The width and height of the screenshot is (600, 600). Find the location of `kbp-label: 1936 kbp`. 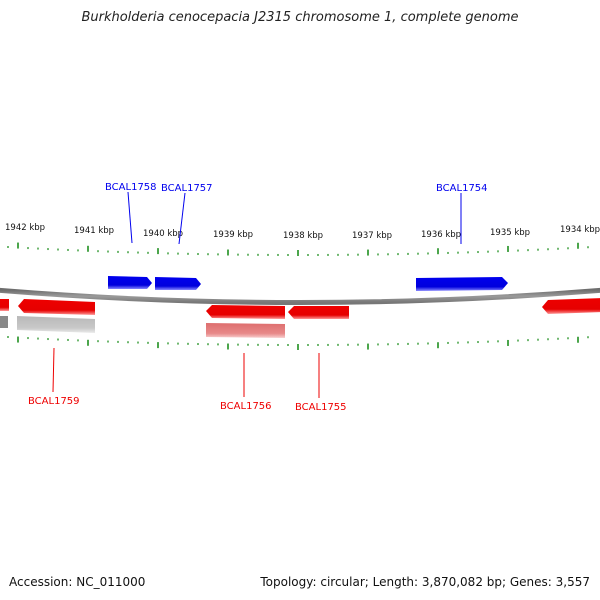

kbp-label: 1936 kbp is located at coordinates (441, 235).